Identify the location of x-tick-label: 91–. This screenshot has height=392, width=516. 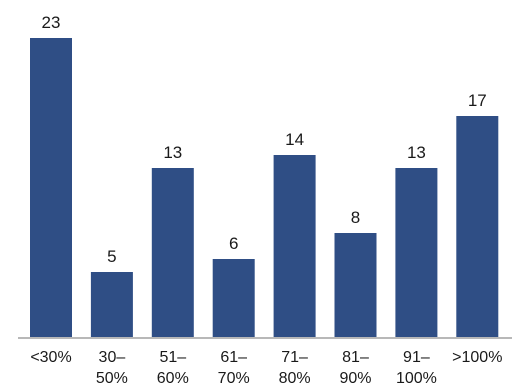
(416, 357).